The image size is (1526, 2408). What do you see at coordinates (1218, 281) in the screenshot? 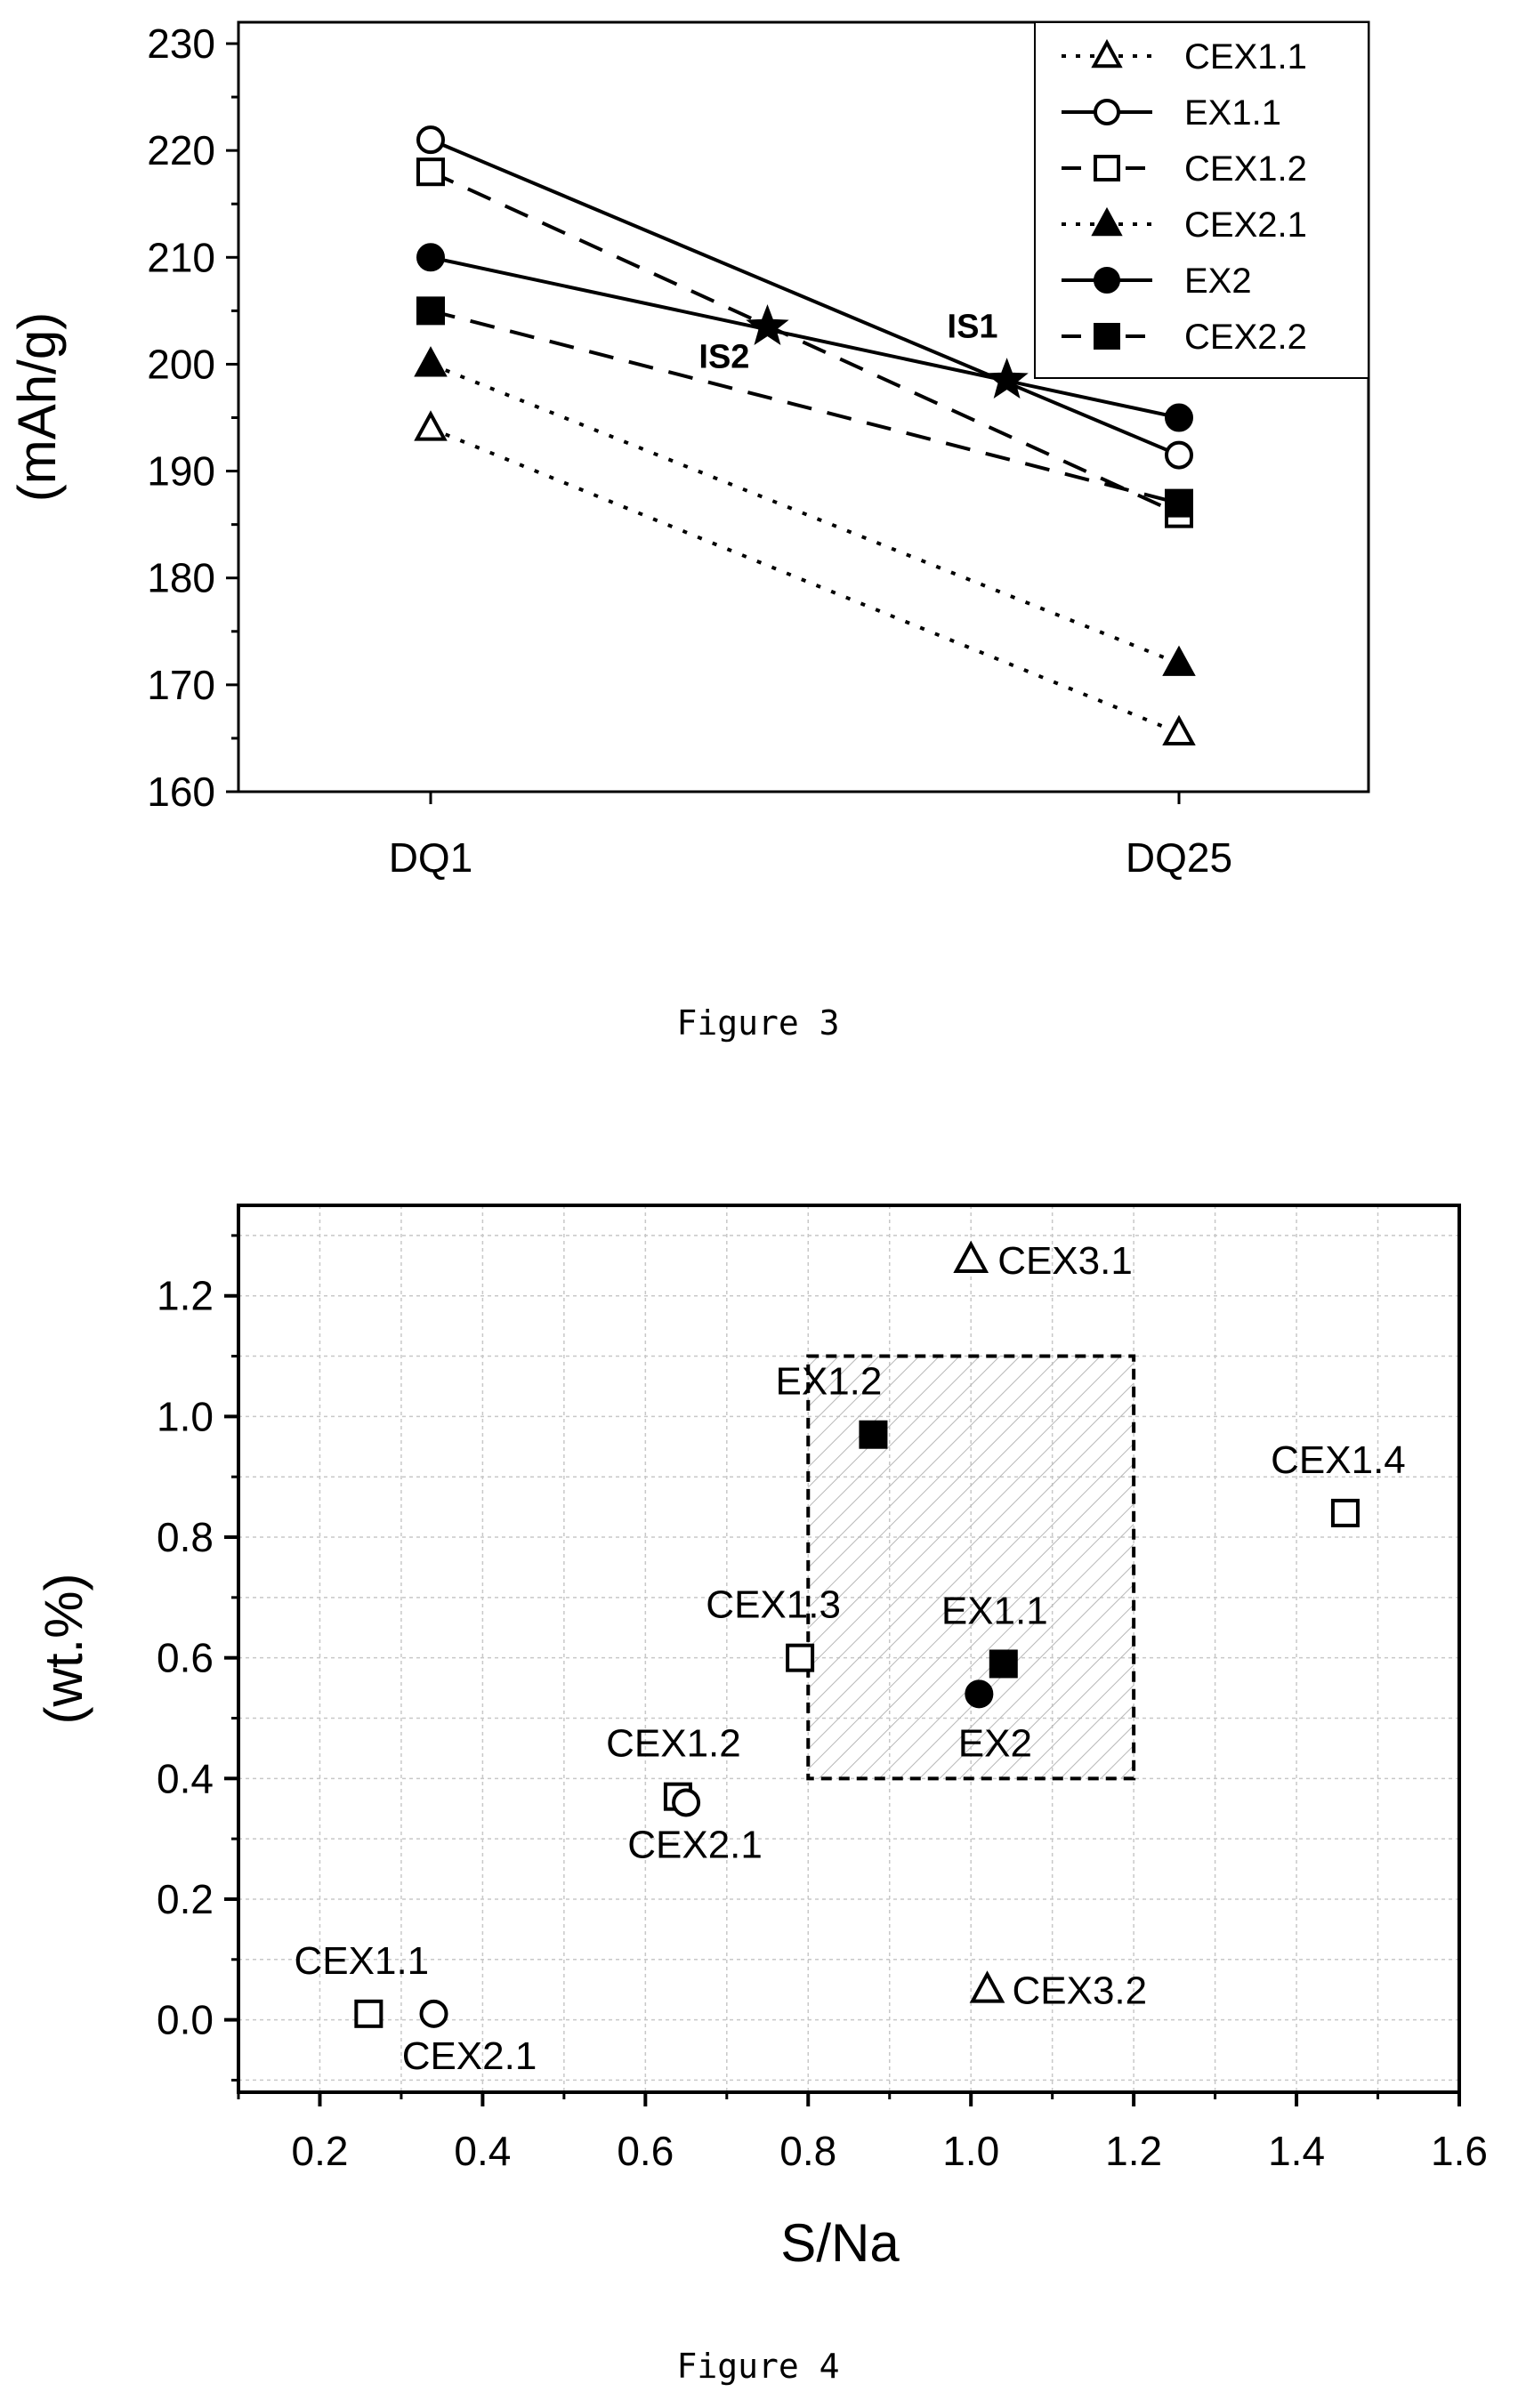
I see `legend-label: EX2` at bounding box center [1218, 281].